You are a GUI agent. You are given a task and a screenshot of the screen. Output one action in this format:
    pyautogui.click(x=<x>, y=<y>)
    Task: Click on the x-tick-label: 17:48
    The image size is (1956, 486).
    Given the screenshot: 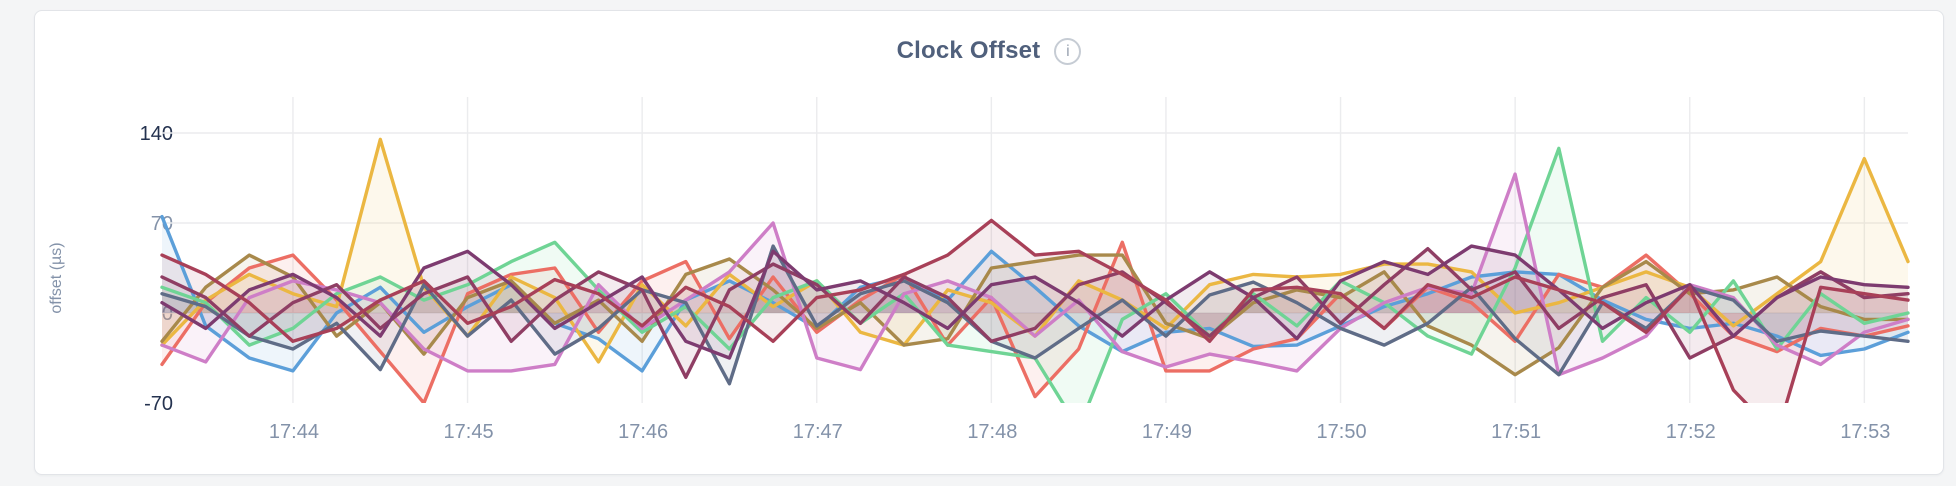 What is the action you would take?
    pyautogui.click(x=992, y=432)
    